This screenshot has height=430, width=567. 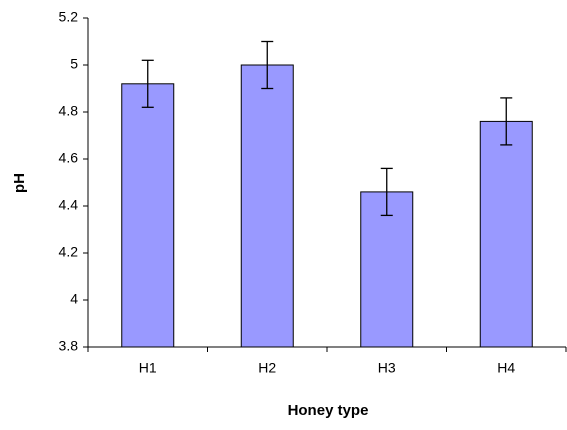 I want to click on x-tick-label: H2, so click(x=267, y=368).